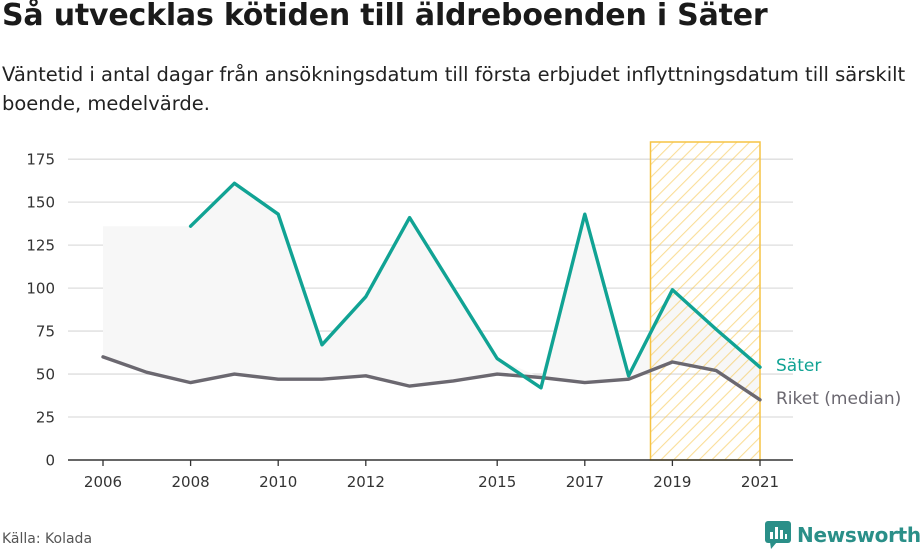 This screenshot has height=552, width=920. Describe the element at coordinates (47, 539) in the screenshot. I see `source-note: Källa: Kolada` at that location.